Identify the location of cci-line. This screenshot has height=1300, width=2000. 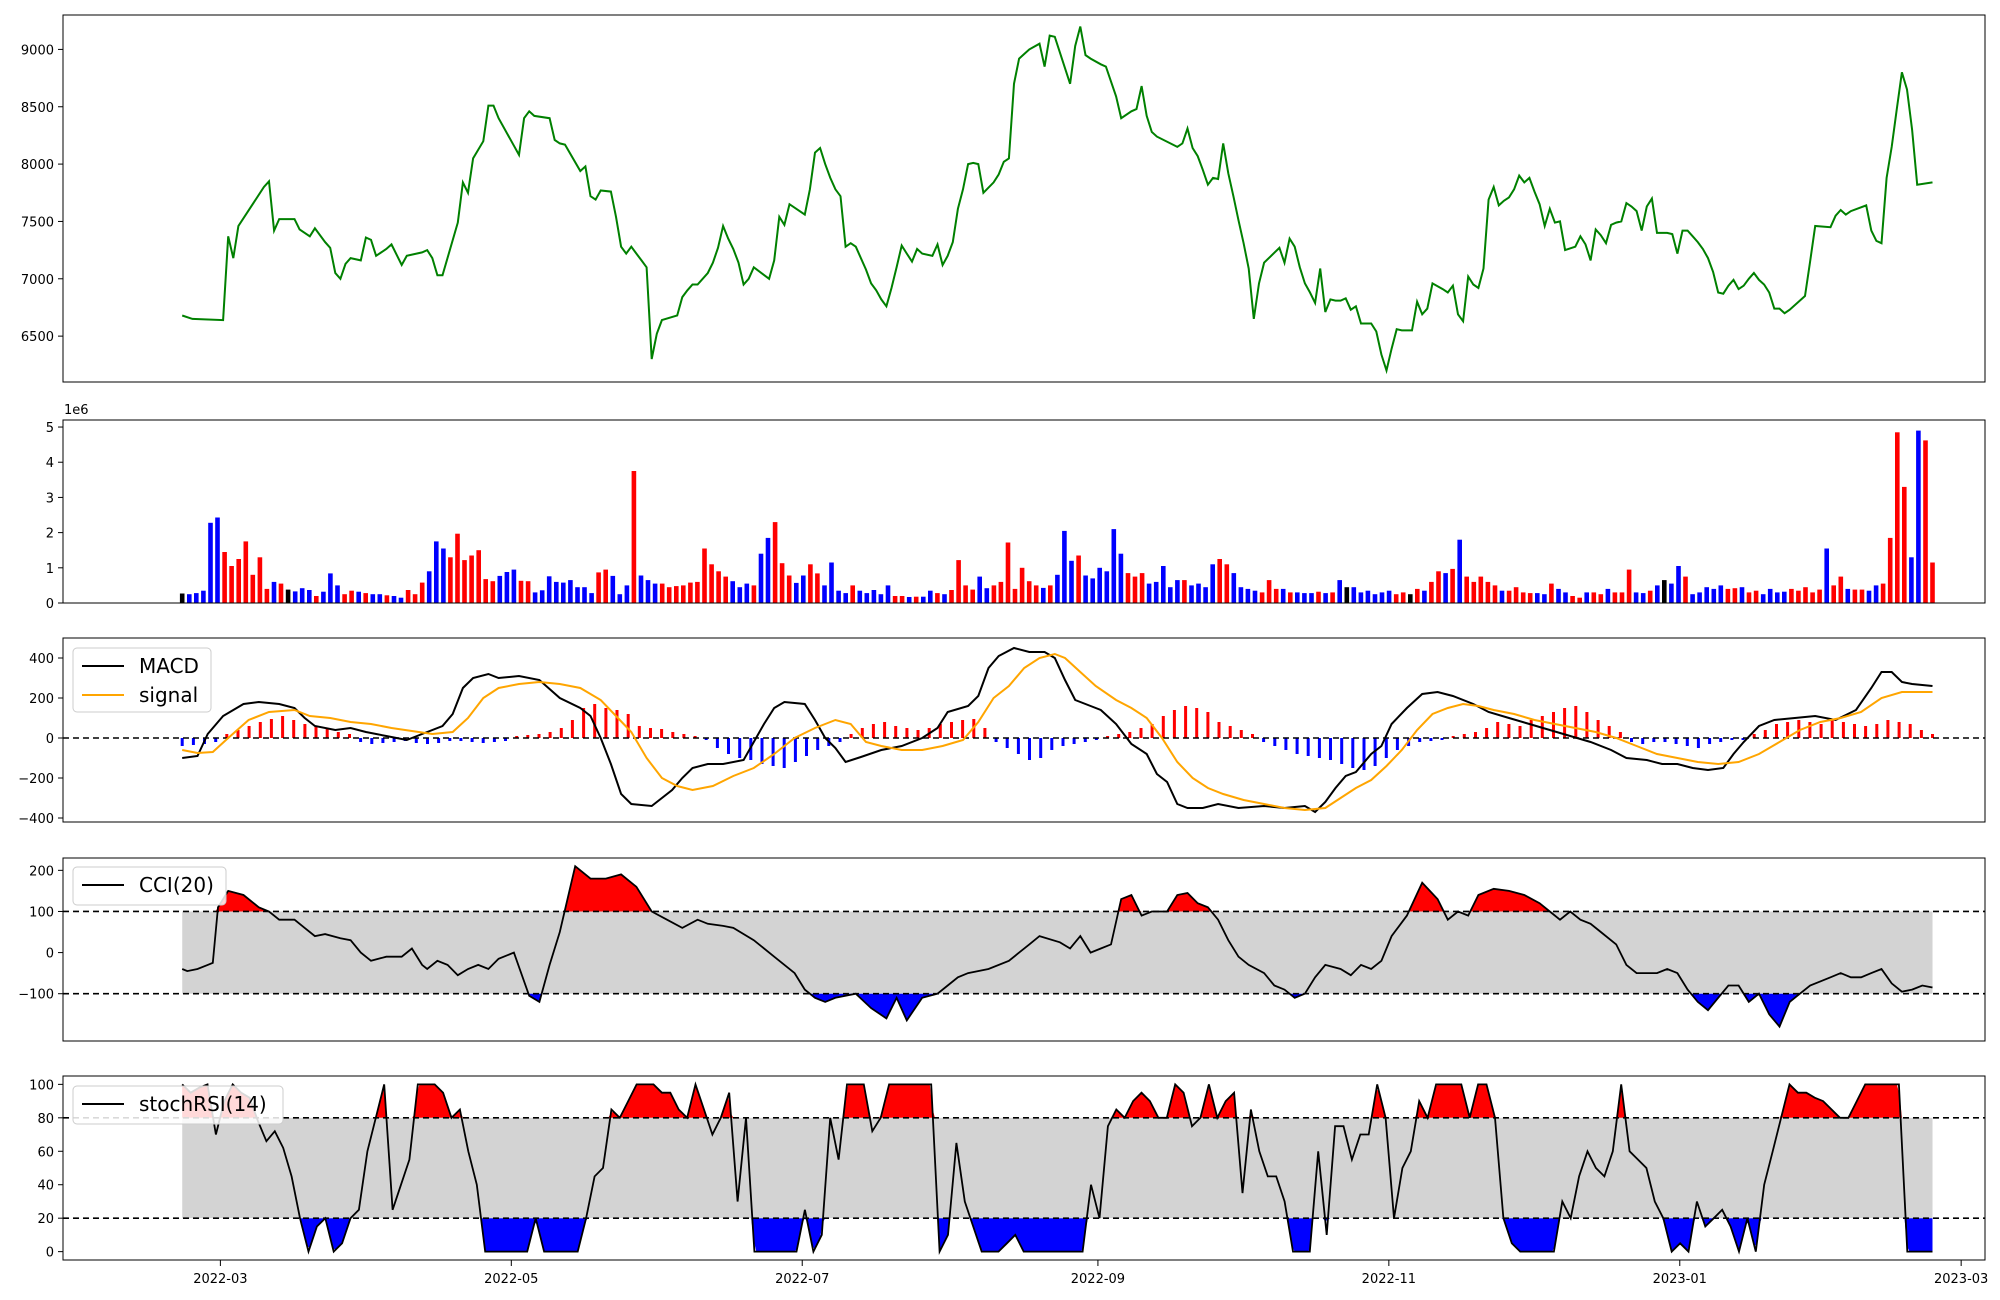
(1057, 946).